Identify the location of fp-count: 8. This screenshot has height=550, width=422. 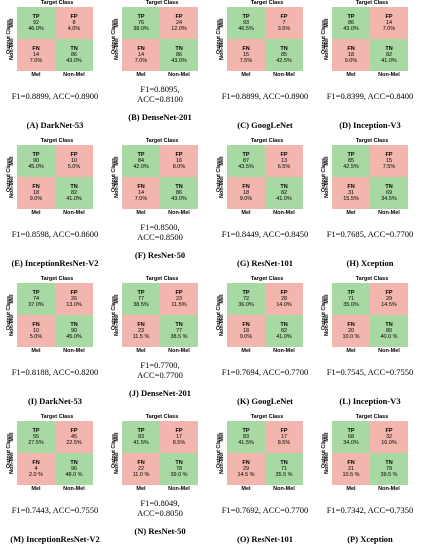
(74, 22).